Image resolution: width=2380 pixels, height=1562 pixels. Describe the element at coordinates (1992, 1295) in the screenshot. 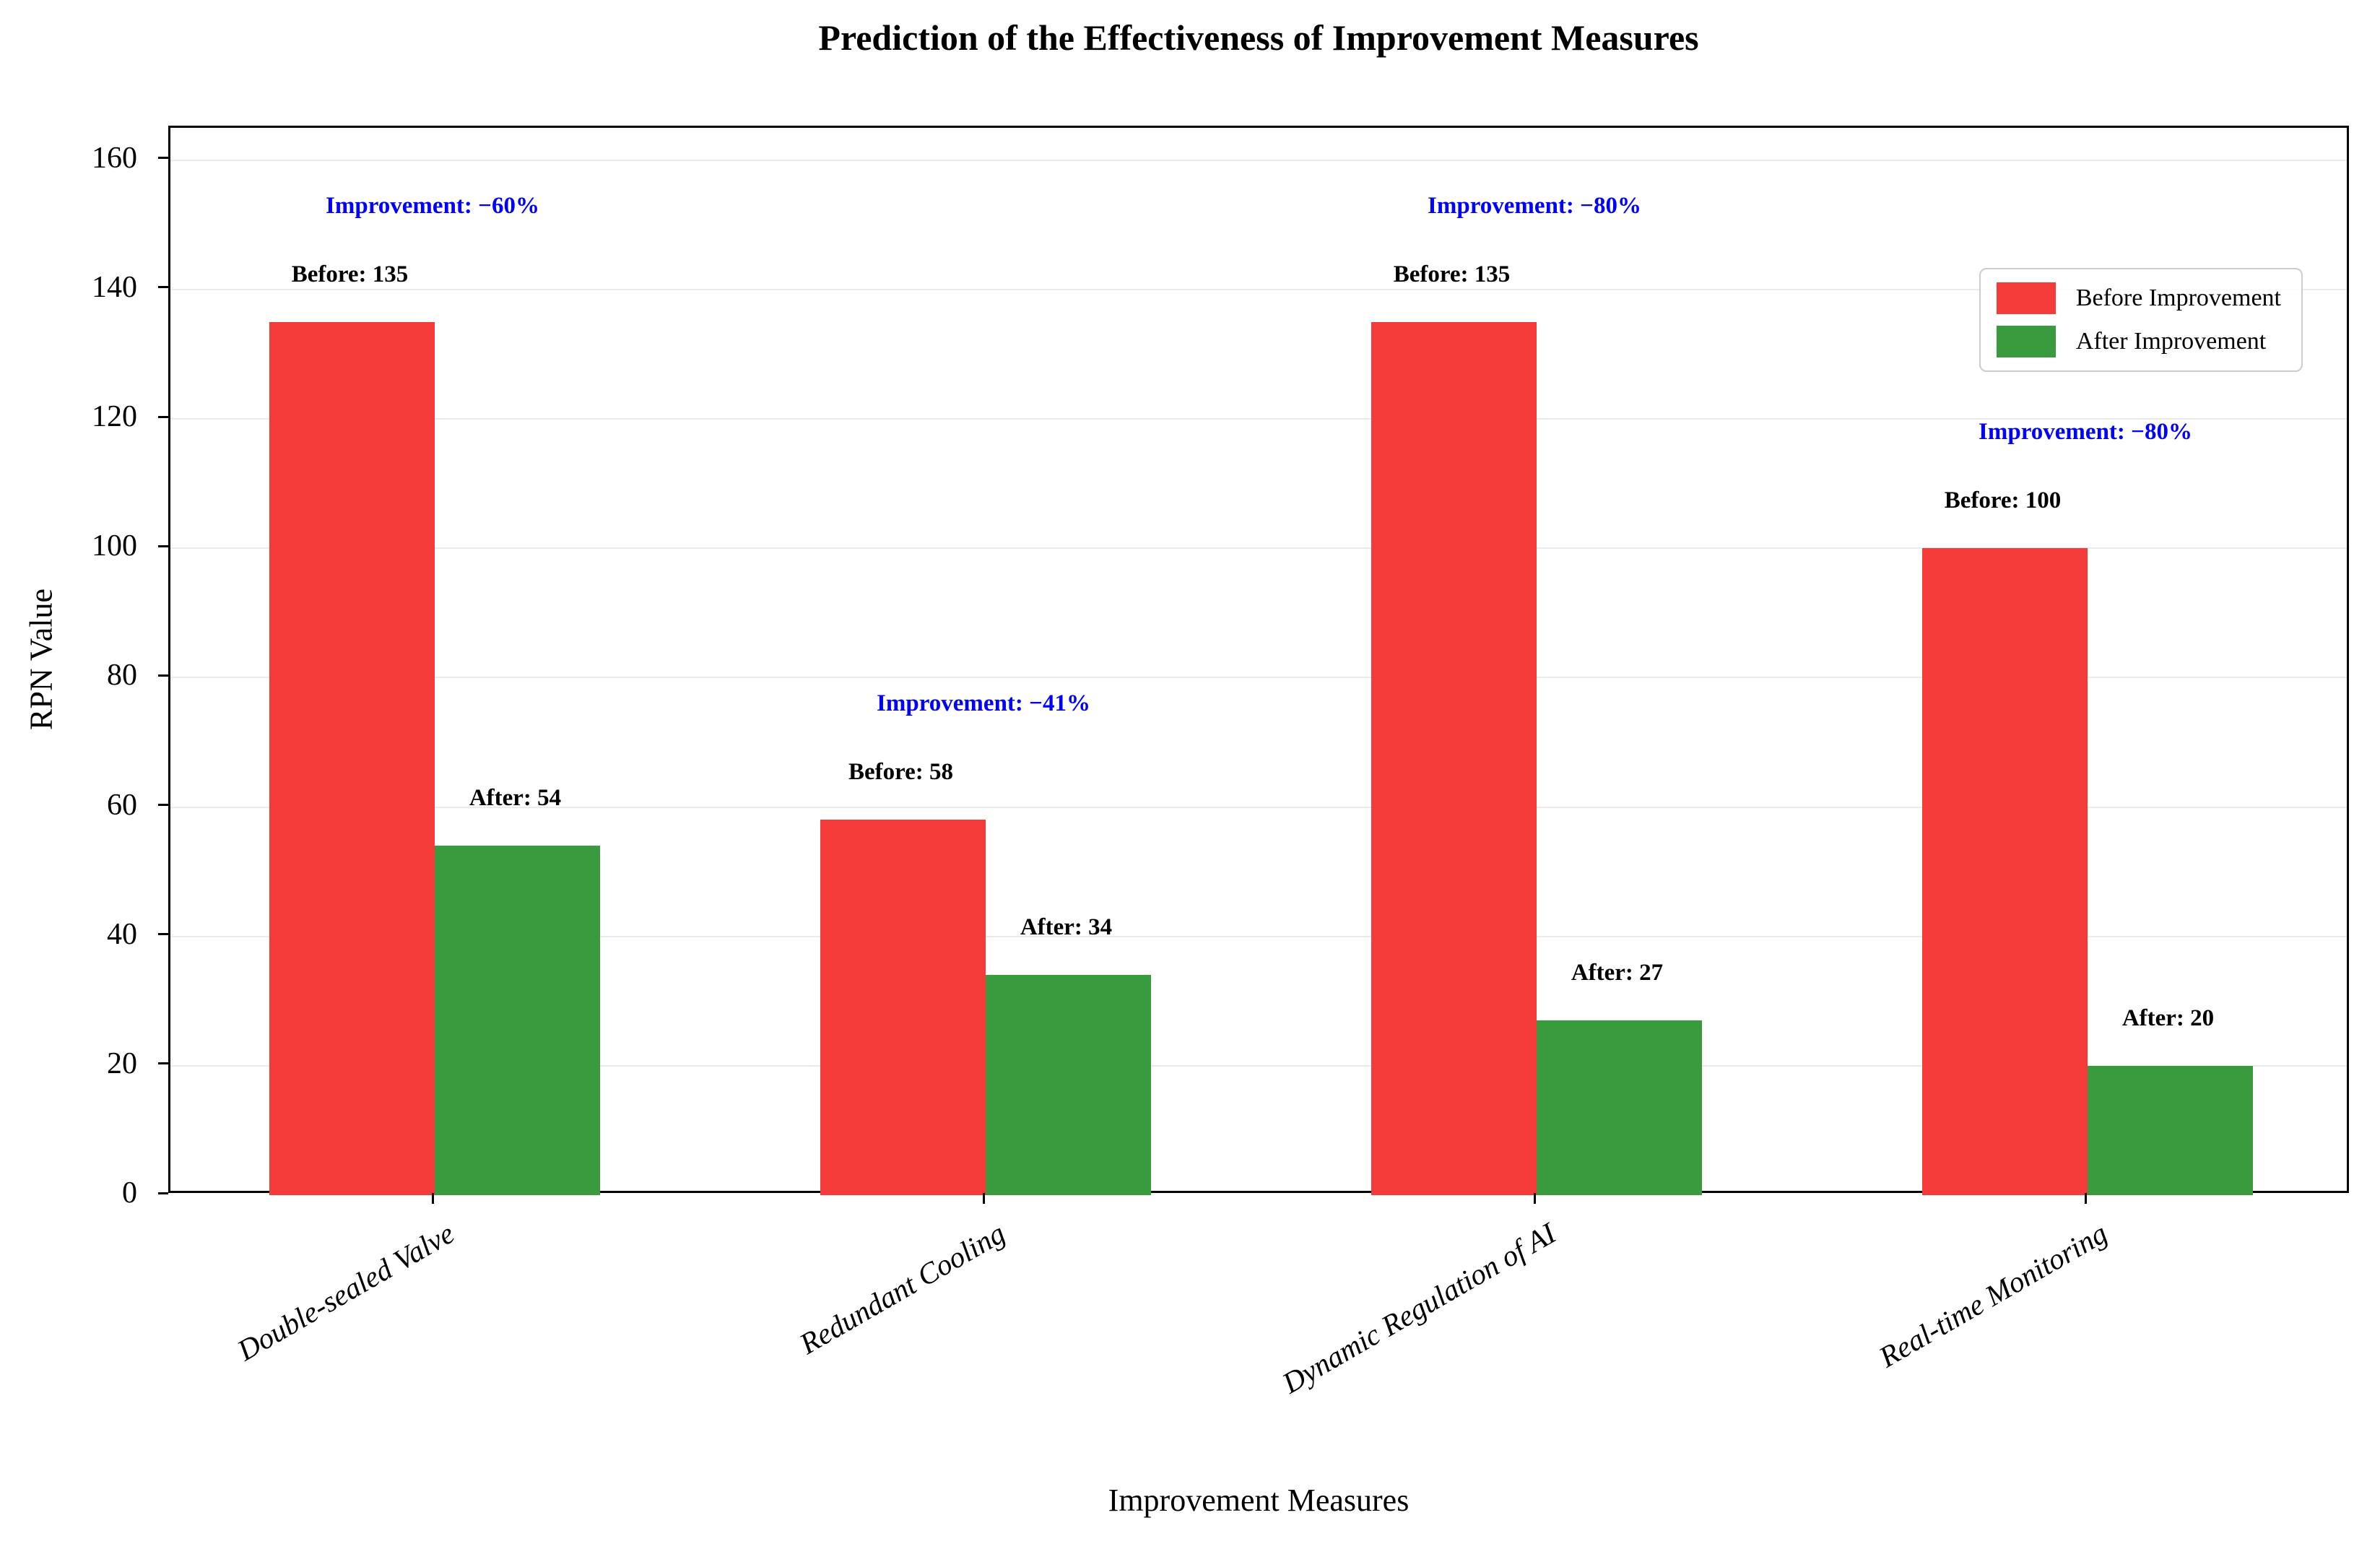

I see `x-category-label: Real-time Monitoring` at that location.